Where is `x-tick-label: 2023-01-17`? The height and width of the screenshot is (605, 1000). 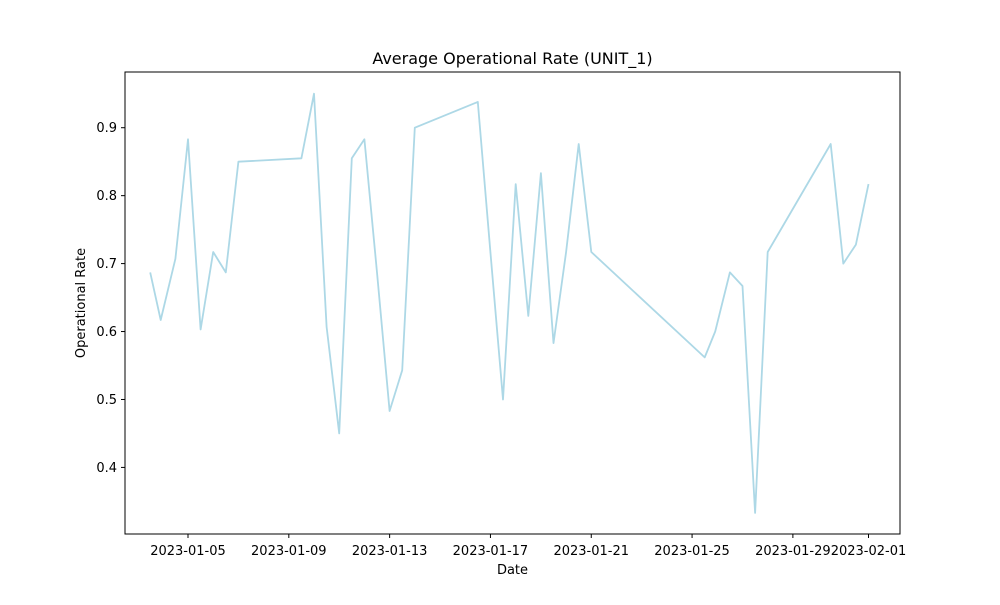 x-tick-label: 2023-01-17 is located at coordinates (491, 551).